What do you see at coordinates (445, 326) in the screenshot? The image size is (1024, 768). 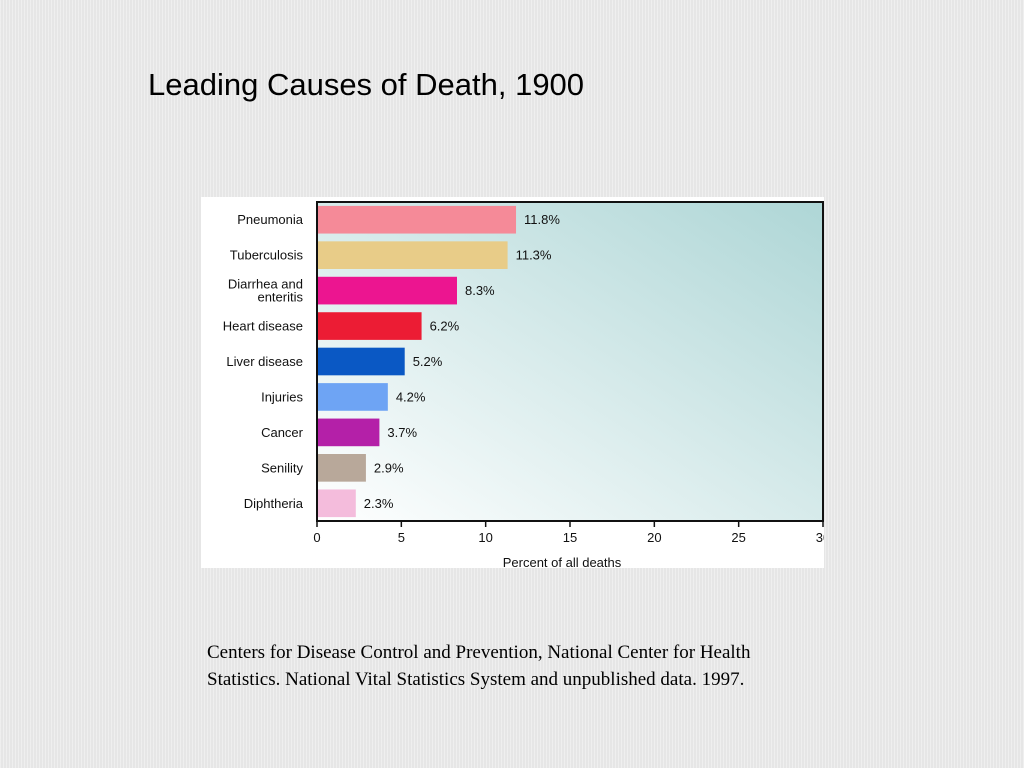 I see `bar-value-label: 6.2%` at bounding box center [445, 326].